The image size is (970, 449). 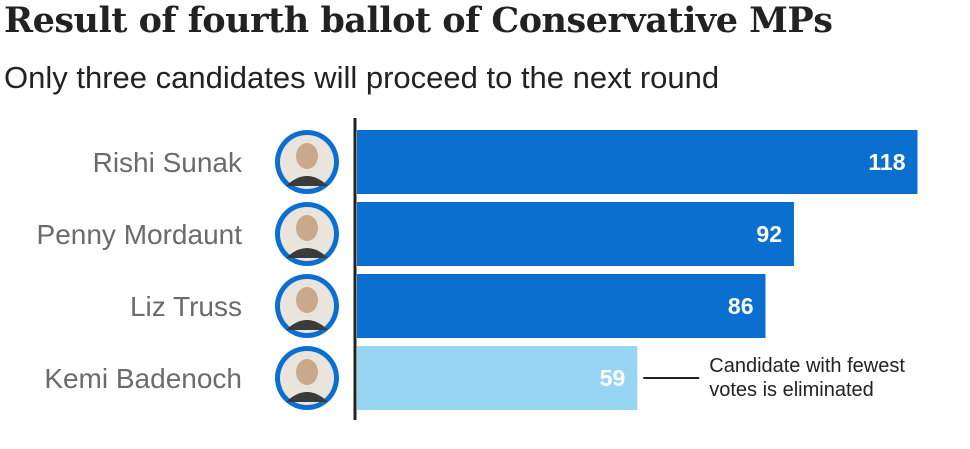 What do you see at coordinates (140, 234) in the screenshot?
I see `category-label: Penny Mordaunt` at bounding box center [140, 234].